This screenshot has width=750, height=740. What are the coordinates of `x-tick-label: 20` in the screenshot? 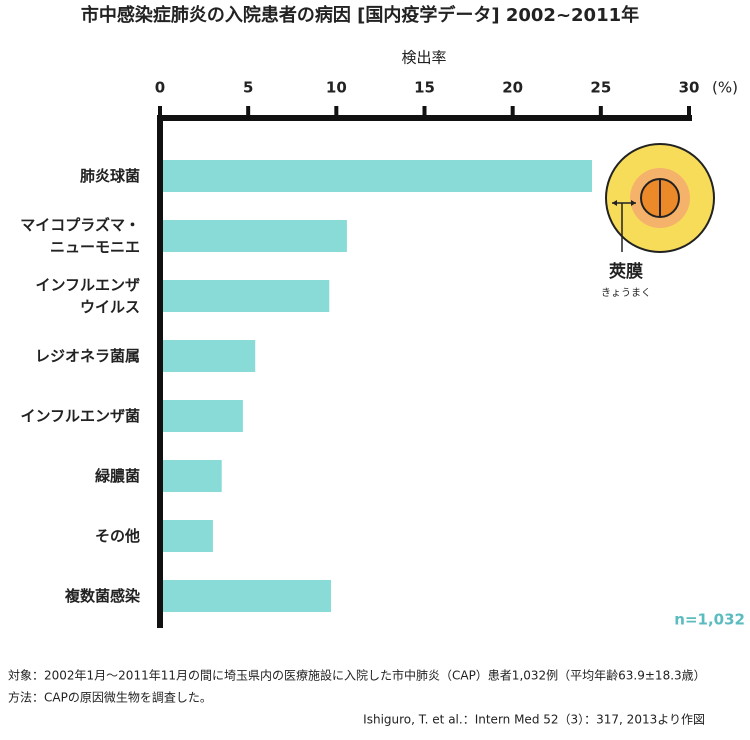 It's located at (512, 88).